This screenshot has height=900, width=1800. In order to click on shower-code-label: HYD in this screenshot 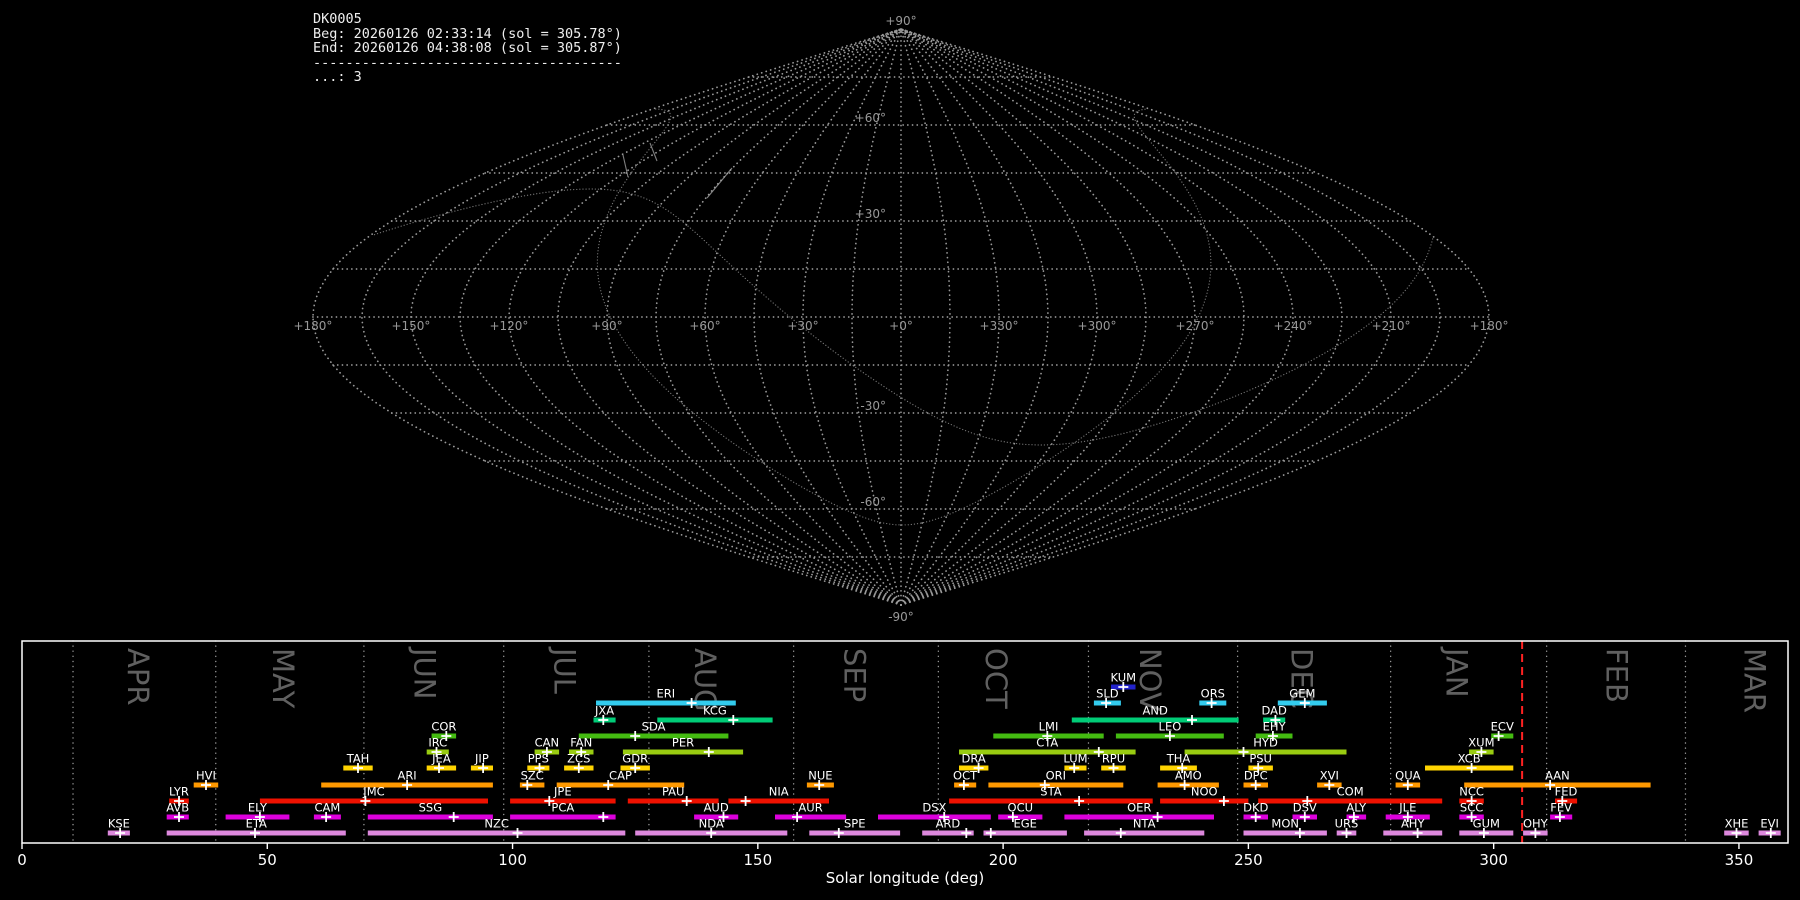, I will do `click(1265, 743)`.